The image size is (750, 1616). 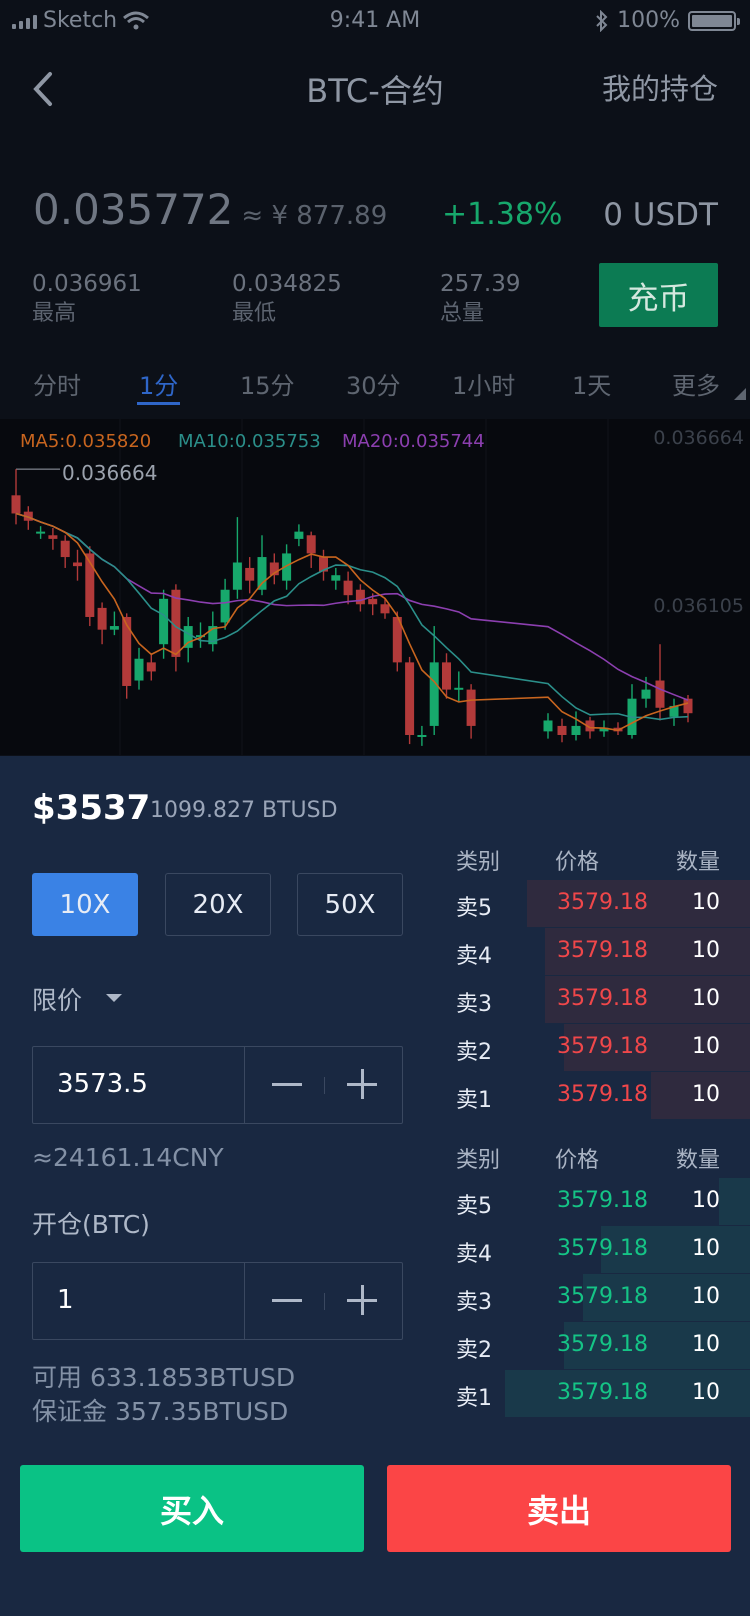 I want to click on orderbook-row-type: 卖5, so click(x=474, y=1206).